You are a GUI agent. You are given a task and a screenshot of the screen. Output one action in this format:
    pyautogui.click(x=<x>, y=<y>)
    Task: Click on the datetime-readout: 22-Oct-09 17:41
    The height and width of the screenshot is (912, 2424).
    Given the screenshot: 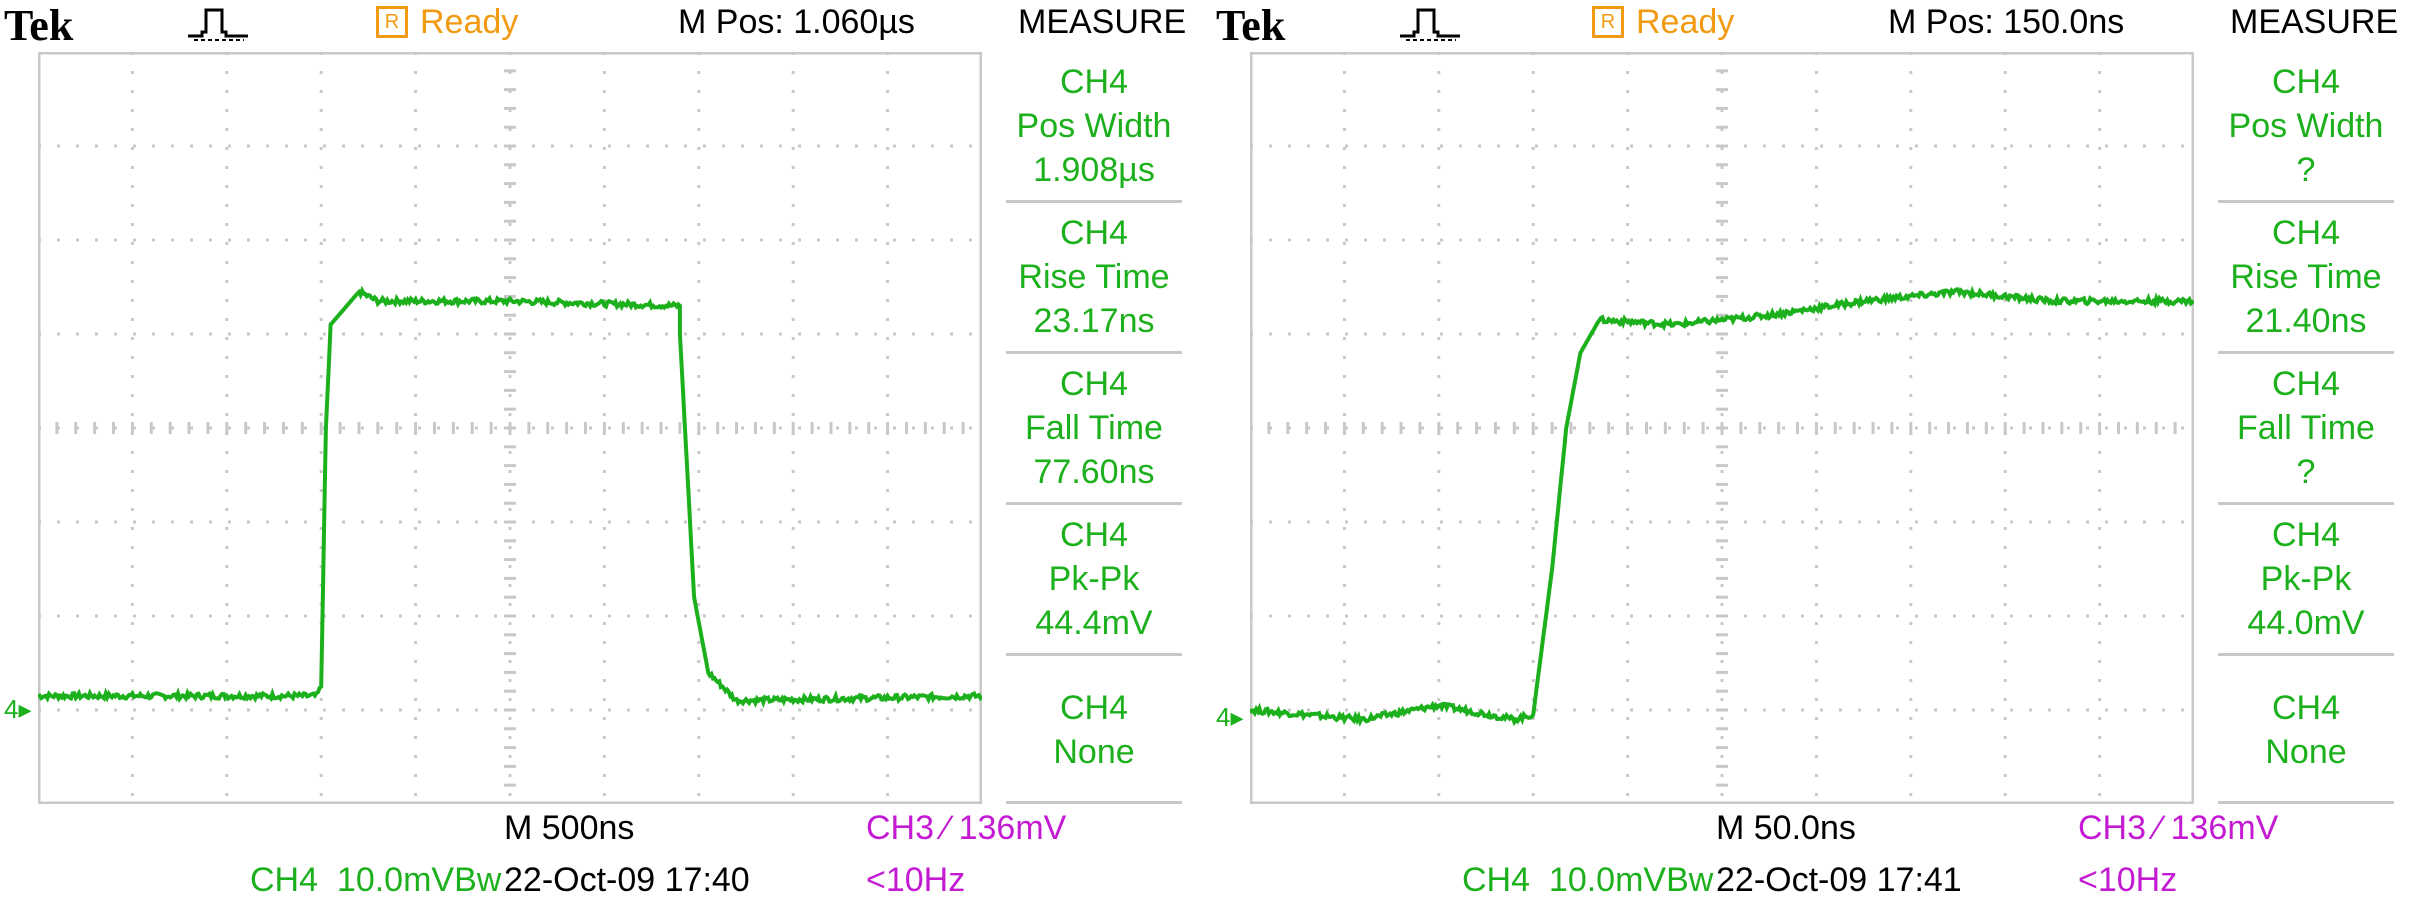 What is the action you would take?
    pyautogui.click(x=1839, y=880)
    